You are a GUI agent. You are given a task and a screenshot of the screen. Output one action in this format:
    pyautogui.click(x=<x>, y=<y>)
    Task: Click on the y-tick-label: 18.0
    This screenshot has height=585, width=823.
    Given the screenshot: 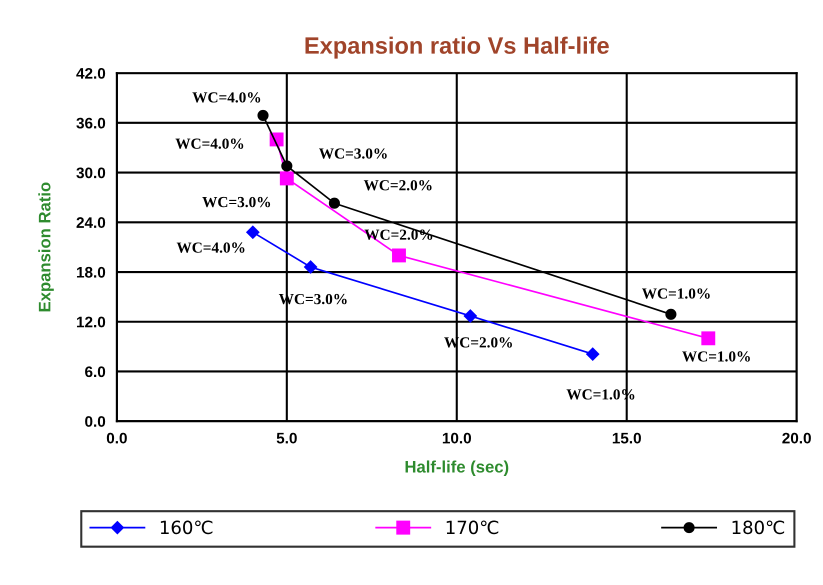 What is the action you would take?
    pyautogui.click(x=91, y=272)
    